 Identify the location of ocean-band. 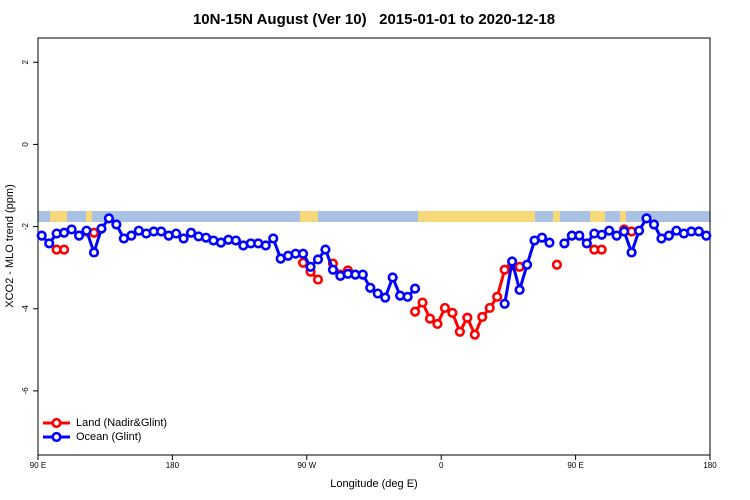
(374, 216).